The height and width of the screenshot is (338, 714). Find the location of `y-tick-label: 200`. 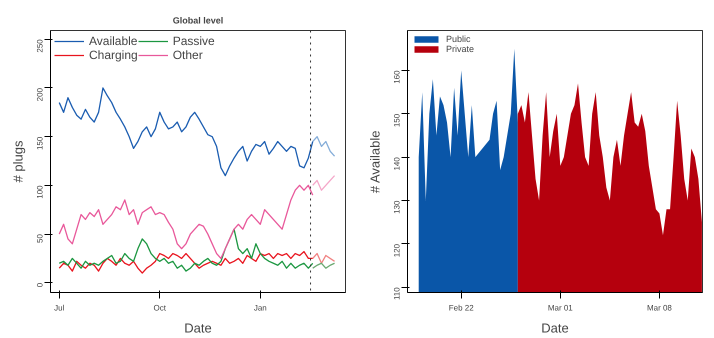

y-tick-label: 200 is located at coordinates (40, 94).